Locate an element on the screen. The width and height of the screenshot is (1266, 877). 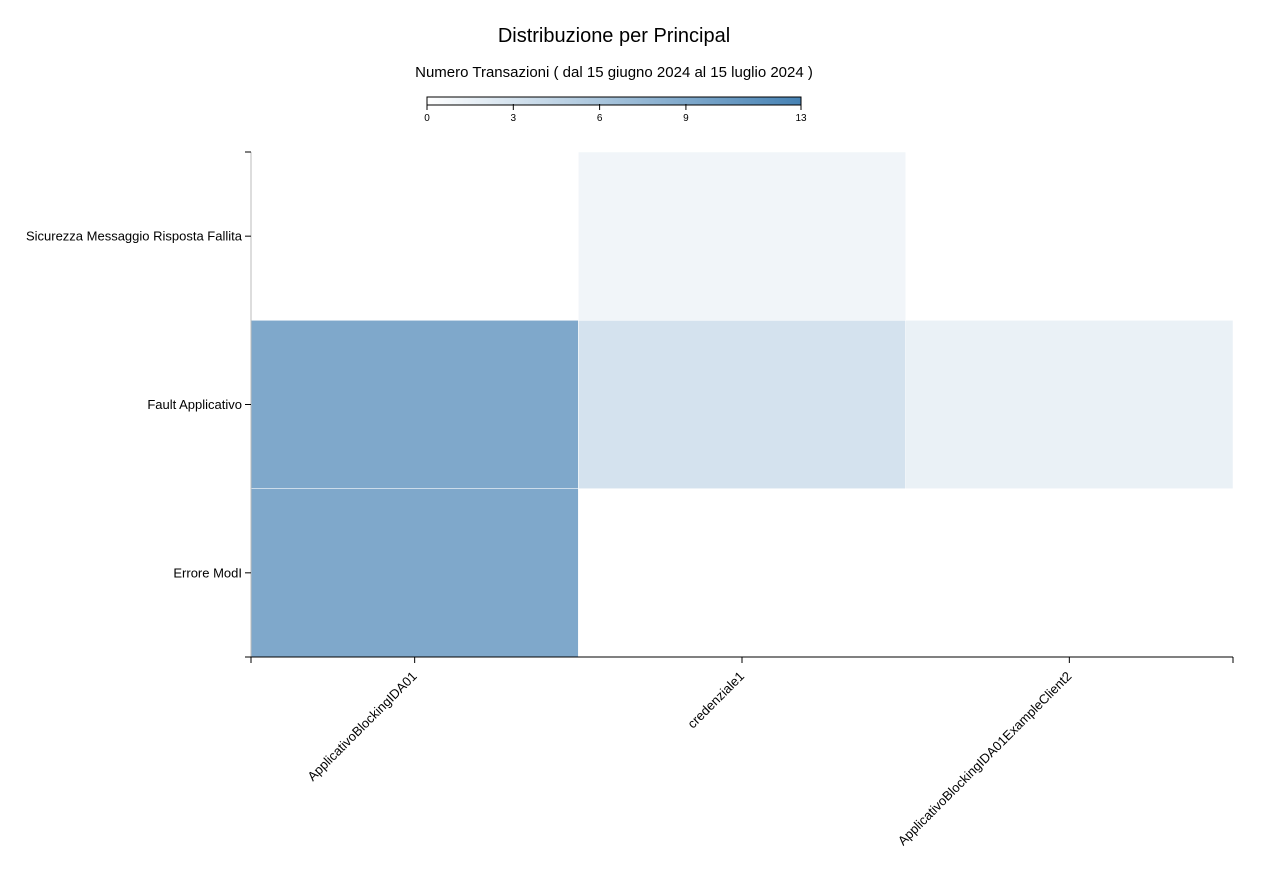
y-axis-tick-label: Sicurezza Messaggio Risposta Fallita is located at coordinates (134, 236).